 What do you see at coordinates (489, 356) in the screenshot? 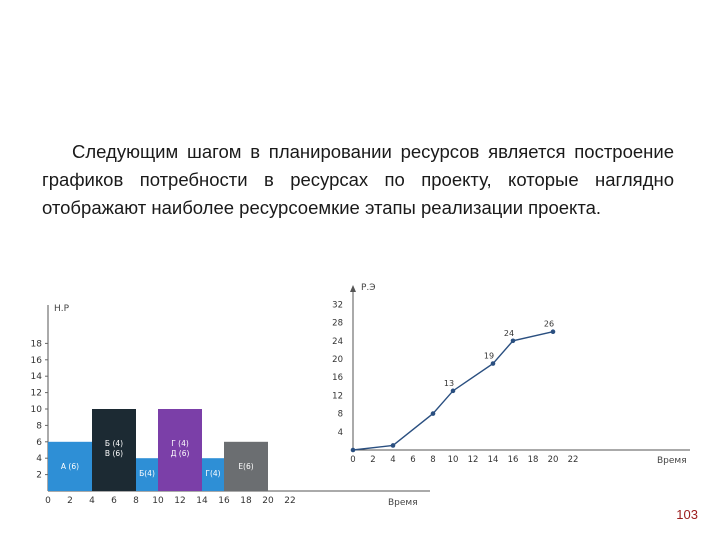
I see `data-label: 19` at bounding box center [489, 356].